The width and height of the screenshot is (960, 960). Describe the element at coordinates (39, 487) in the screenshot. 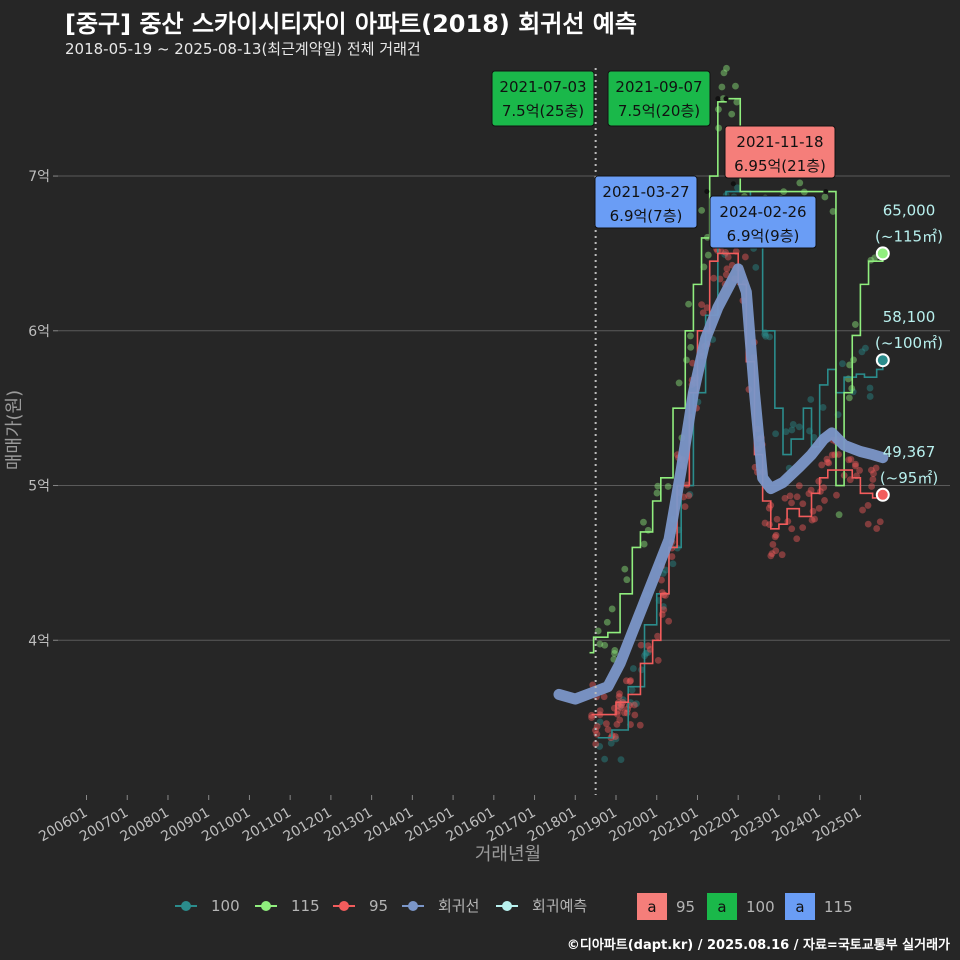

I see `y-tick-label: 5억` at that location.